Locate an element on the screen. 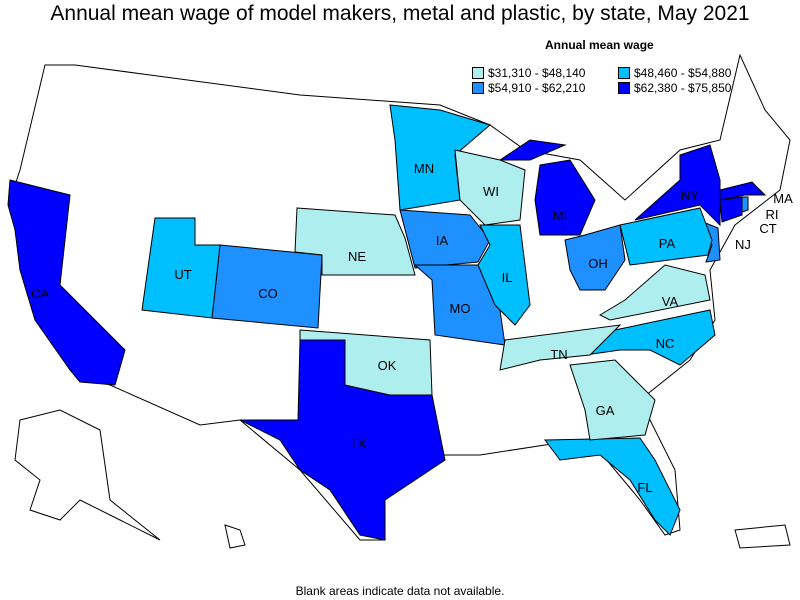  state-label-nj: NJ is located at coordinates (743, 244).